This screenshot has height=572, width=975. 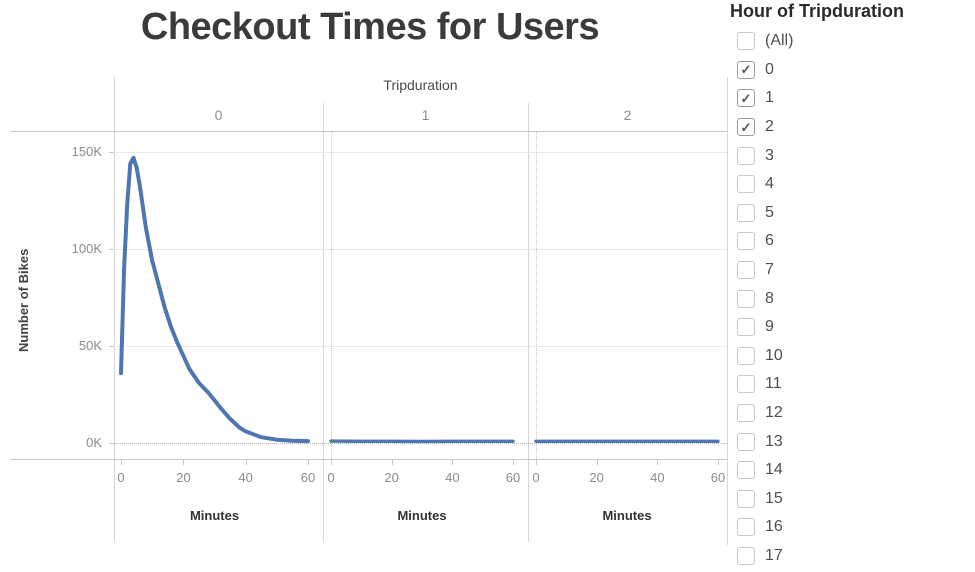 What do you see at coordinates (114, 309) in the screenshot?
I see `panel-border-left` at bounding box center [114, 309].